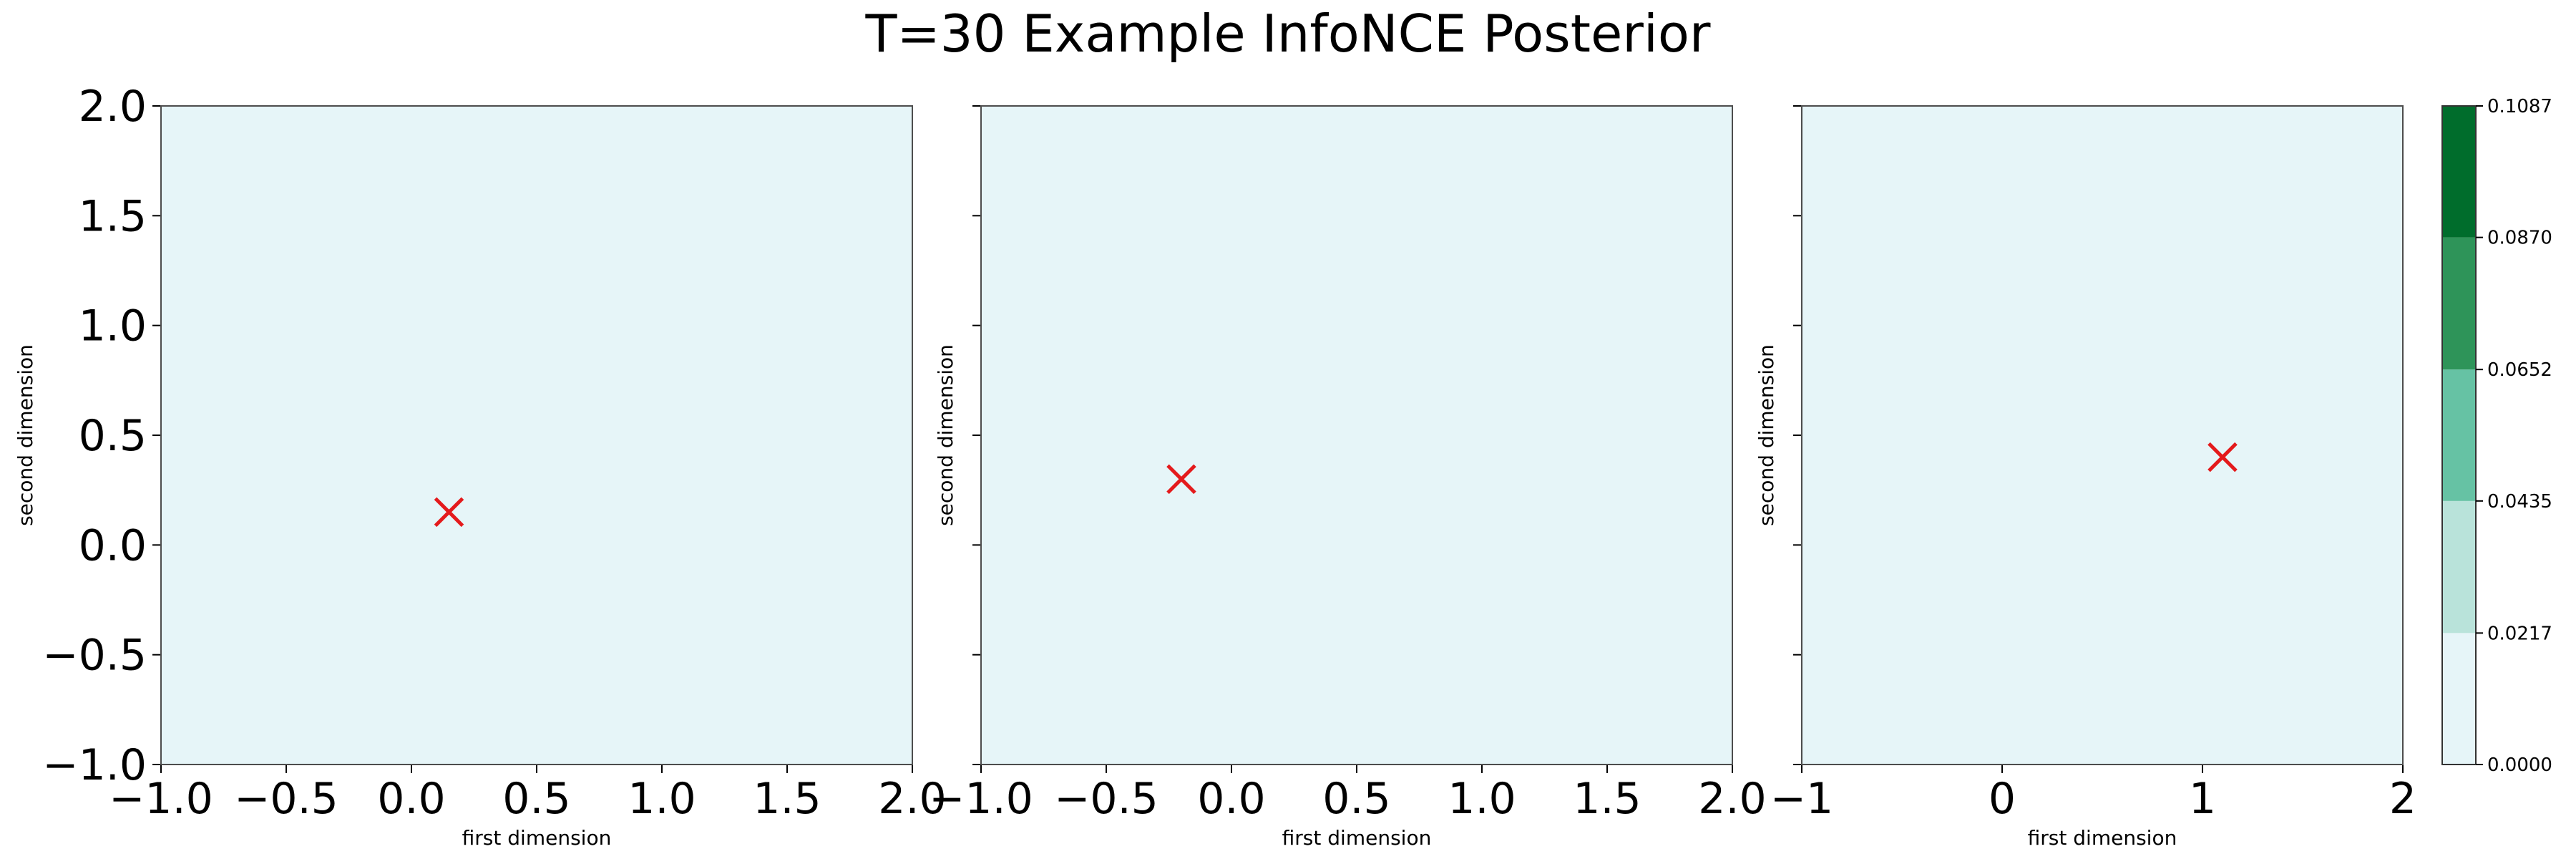 This screenshot has height=859, width=2576. I want to click on colorbar-tick-label: 0.0000, so click(2519, 765).